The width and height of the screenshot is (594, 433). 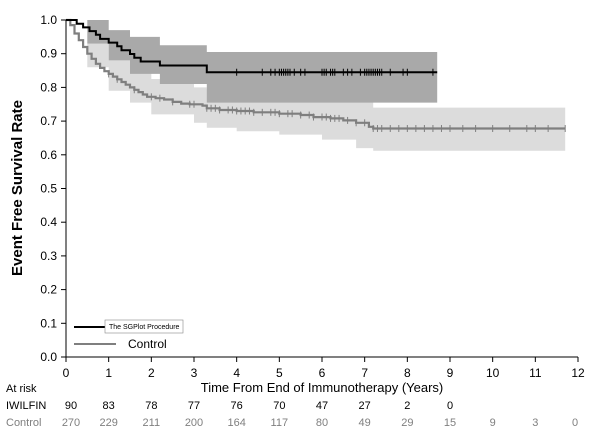 What do you see at coordinates (407, 423) in the screenshot?
I see `at-risk-value-control-8: 29` at bounding box center [407, 423].